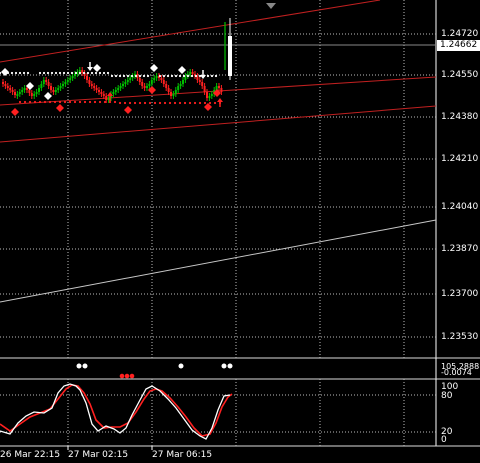 The image size is (480, 463). What do you see at coordinates (450, 387) in the screenshot?
I see `oscillator-label: 100` at bounding box center [450, 387].